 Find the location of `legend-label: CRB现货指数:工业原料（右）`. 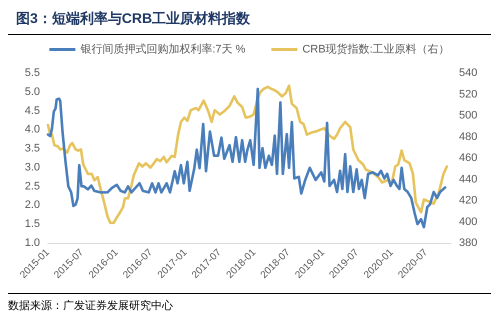

legend-label: CRB现货指数:工业原料（右） is located at coordinates (376, 49).